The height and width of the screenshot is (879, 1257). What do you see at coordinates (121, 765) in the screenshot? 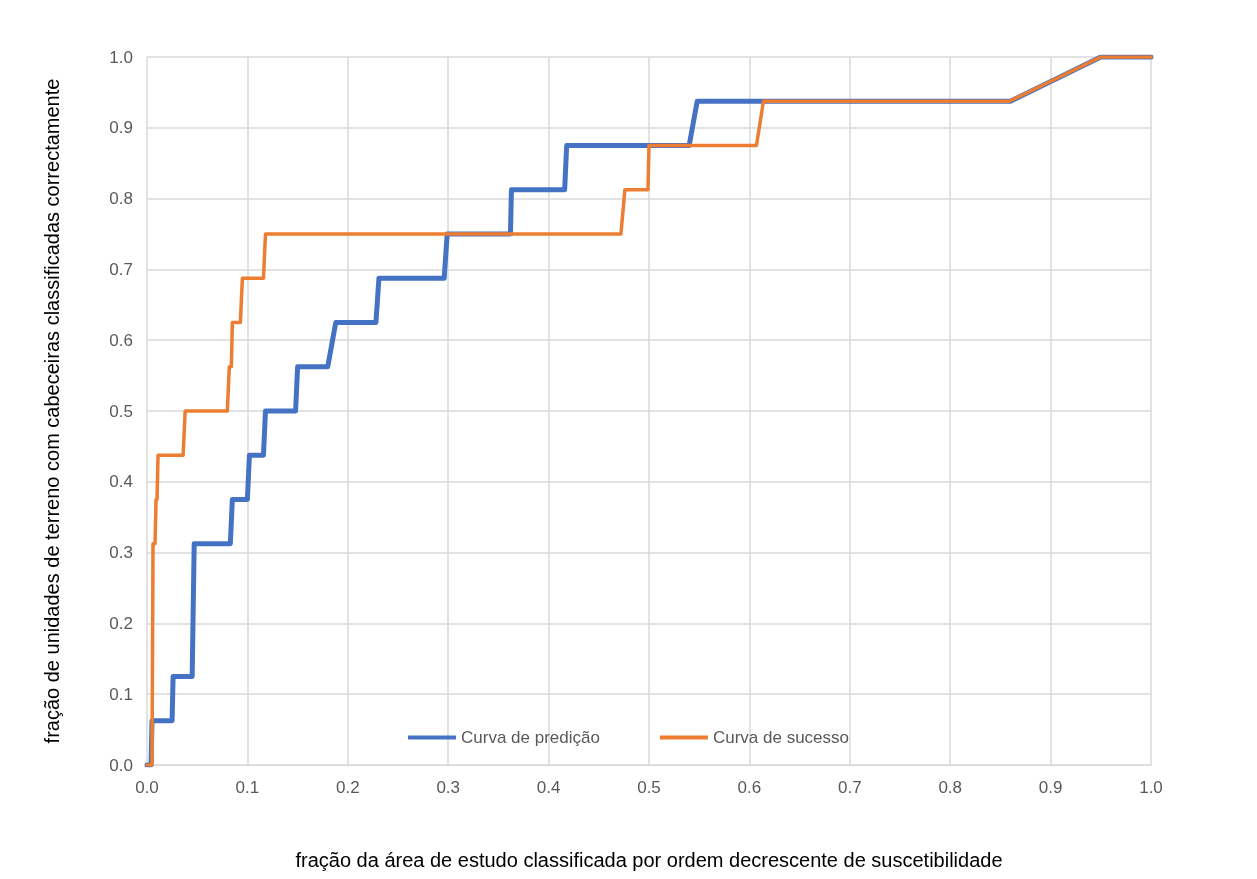
I see `y-tick-label: 0.0` at bounding box center [121, 765].